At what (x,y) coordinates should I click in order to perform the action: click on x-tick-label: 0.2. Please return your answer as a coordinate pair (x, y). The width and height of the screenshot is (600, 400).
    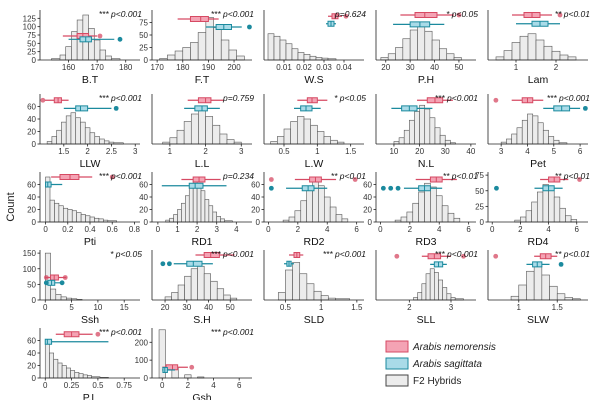
    Looking at the image, I should click on (68, 229).